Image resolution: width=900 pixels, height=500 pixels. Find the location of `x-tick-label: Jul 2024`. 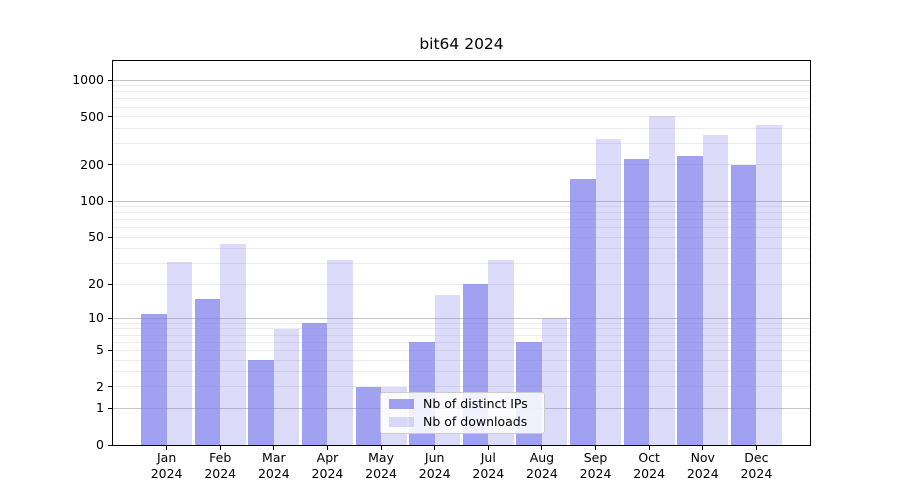

x-tick-label: Jul 2024 is located at coordinates (488, 465).